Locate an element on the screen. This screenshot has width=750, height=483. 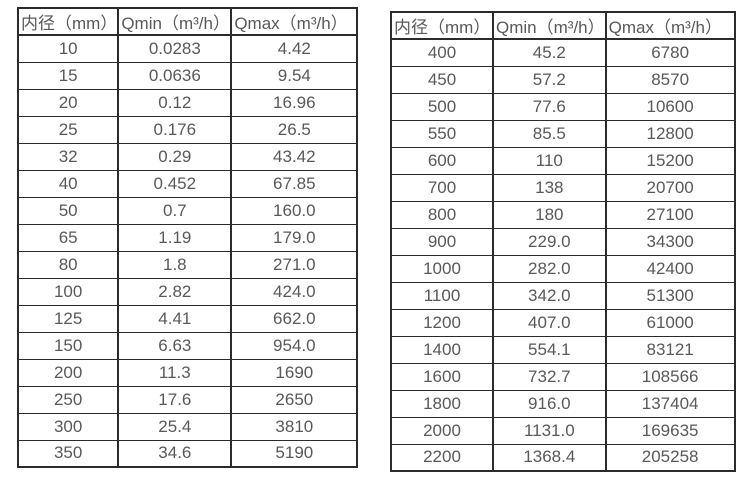
table-row: 100 2.82 424.0 is located at coordinates (187, 291).